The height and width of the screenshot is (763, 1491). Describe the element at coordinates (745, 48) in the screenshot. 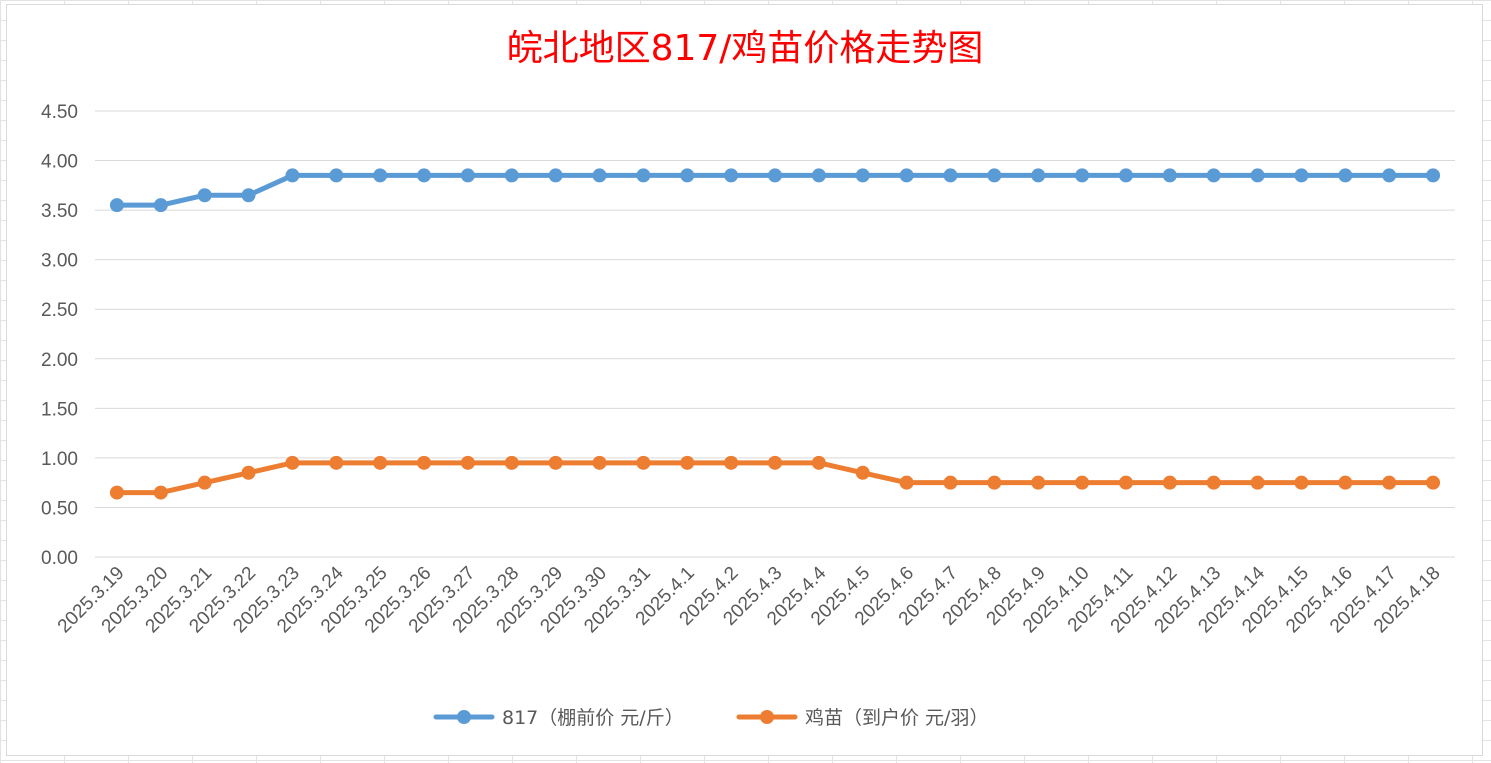

I see `chart-title: 皖北地区817/鸡苗价格走势图` at that location.